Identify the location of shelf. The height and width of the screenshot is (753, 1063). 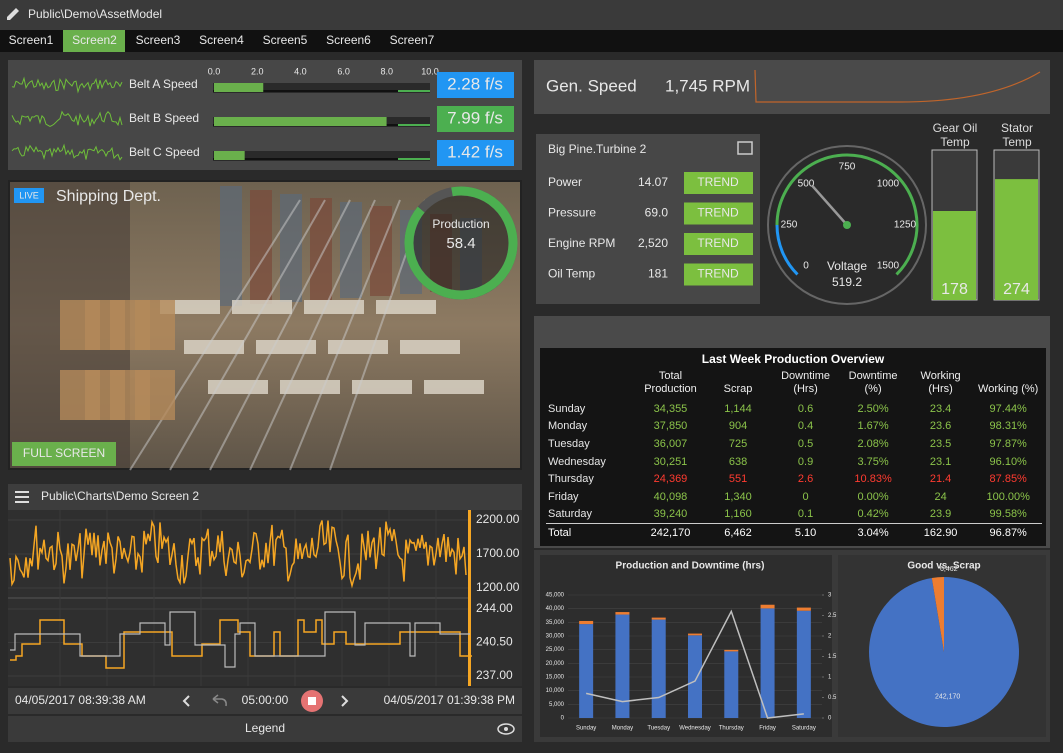
(231, 246).